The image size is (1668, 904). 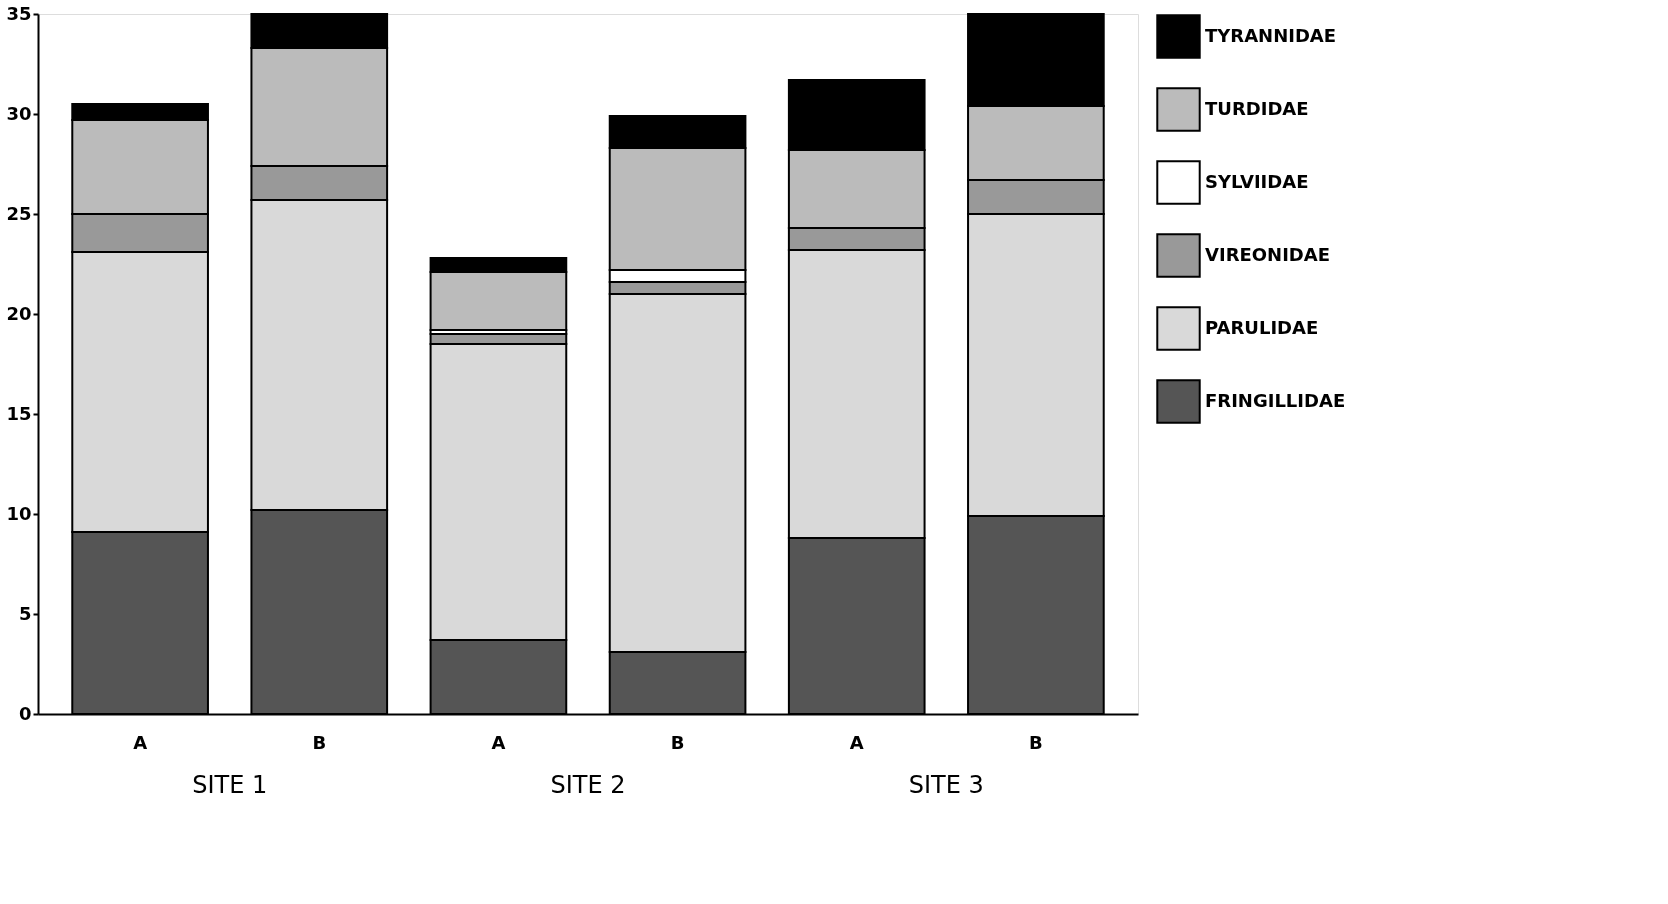 I want to click on y-tick-label: 30, so click(x=19, y=113).